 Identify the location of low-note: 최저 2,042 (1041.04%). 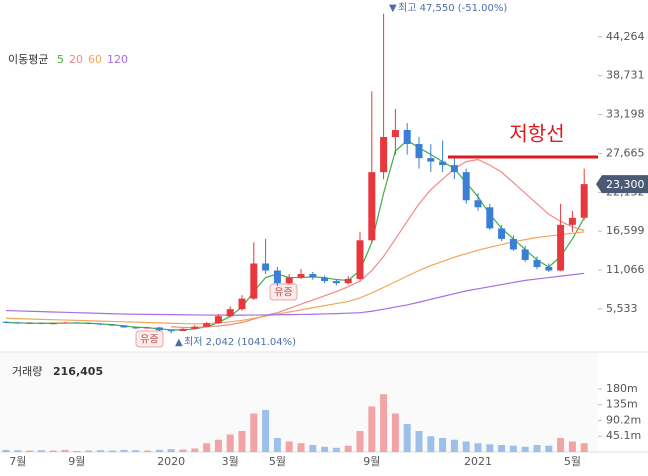
(240, 342).